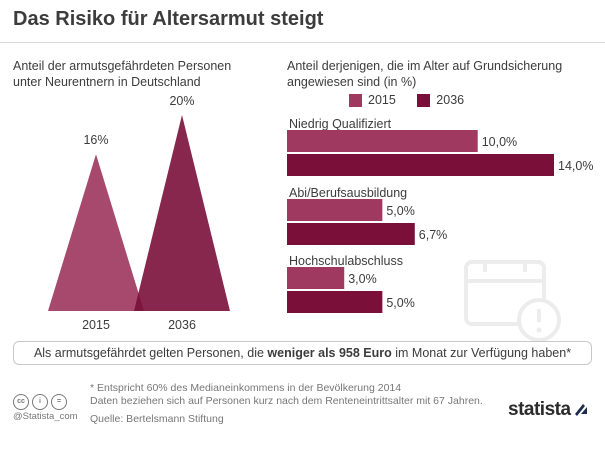 The image size is (605, 472). Describe the element at coordinates (45, 416) in the screenshot. I see `statista-handle: @Statista_com` at that location.